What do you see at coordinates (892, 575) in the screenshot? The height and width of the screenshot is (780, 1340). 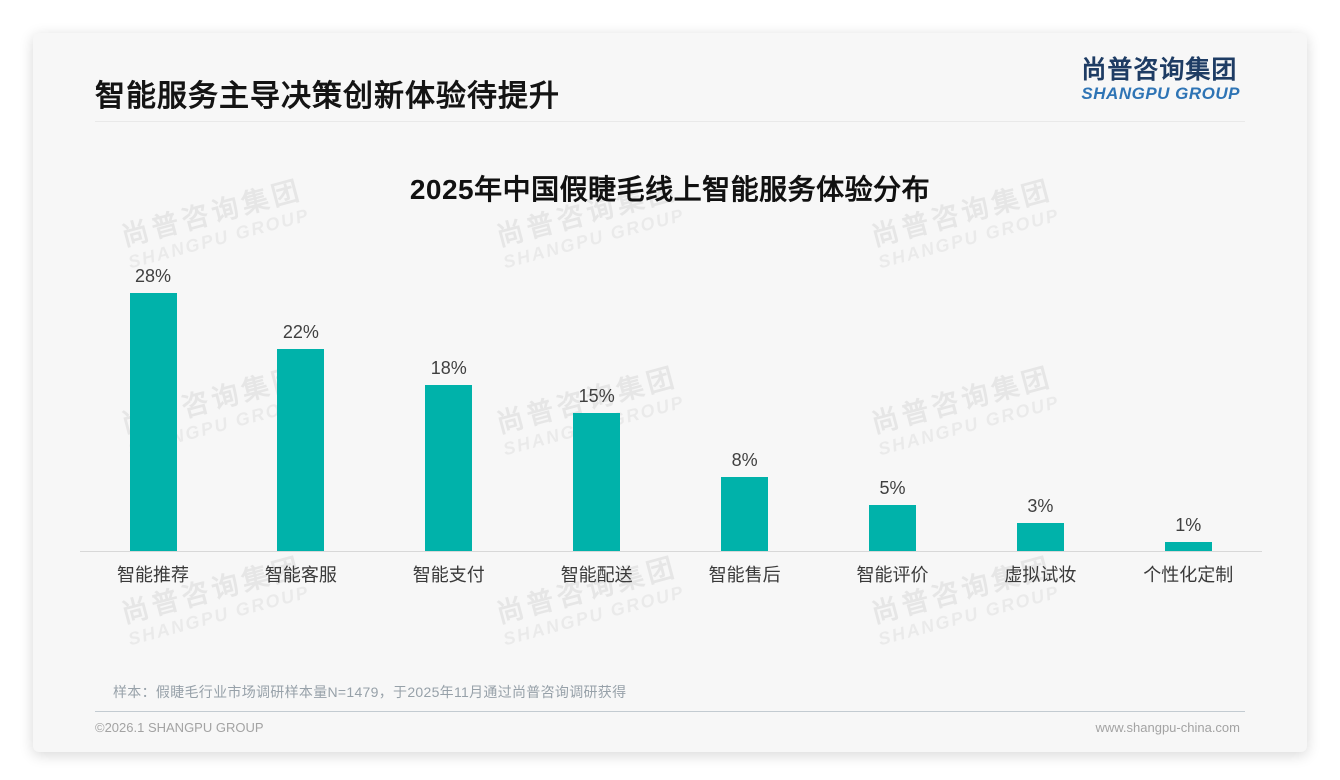 I see `bar-category-label: 智能评价` at bounding box center [892, 575].